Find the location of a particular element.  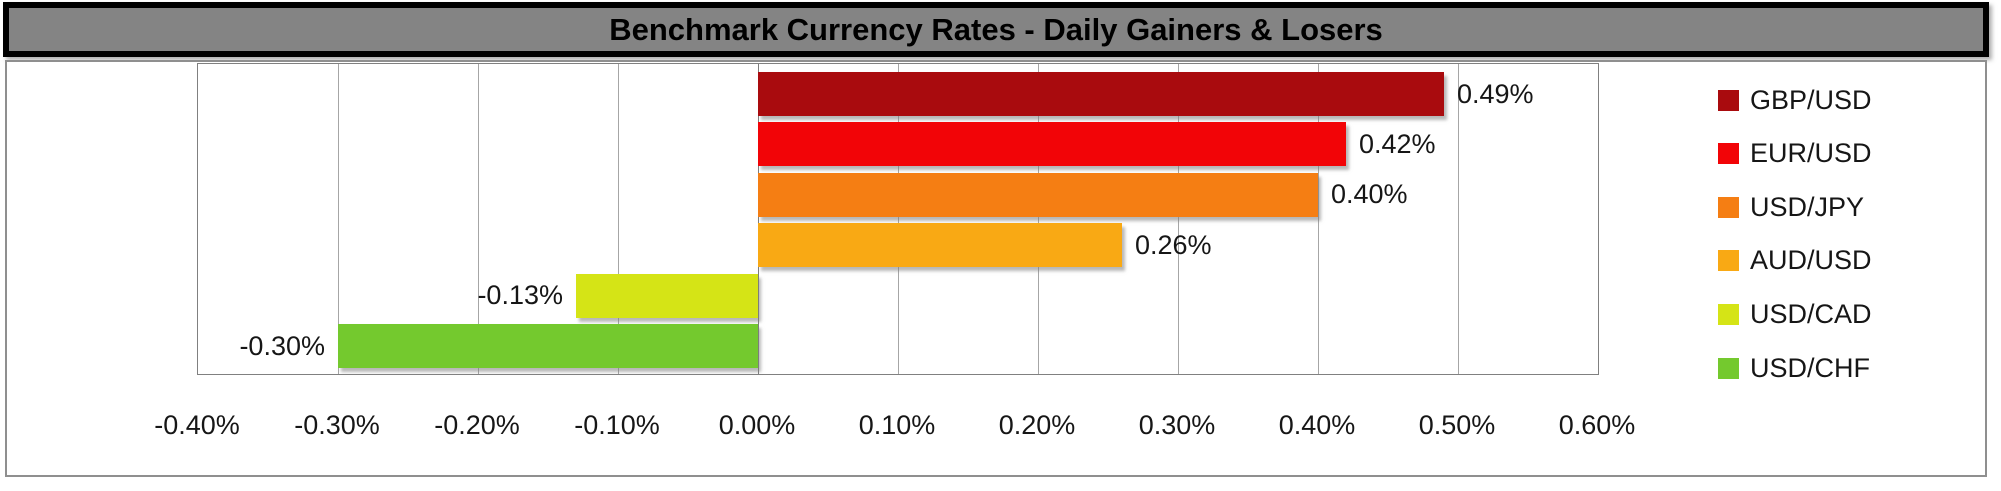

x-tick-label: 0.10% is located at coordinates (897, 425).